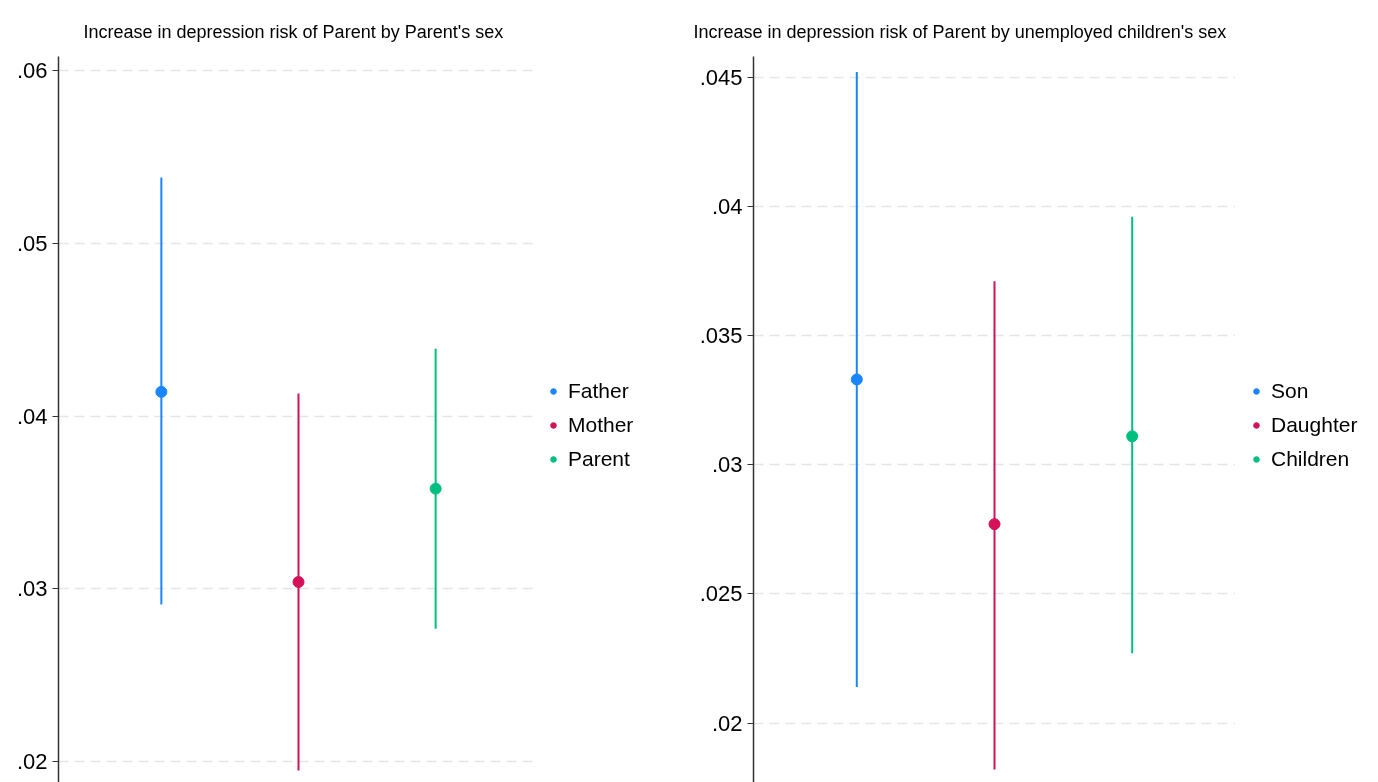 This screenshot has height=782, width=1378. What do you see at coordinates (721, 594) in the screenshot?
I see `y-tick-label: .025` at bounding box center [721, 594].